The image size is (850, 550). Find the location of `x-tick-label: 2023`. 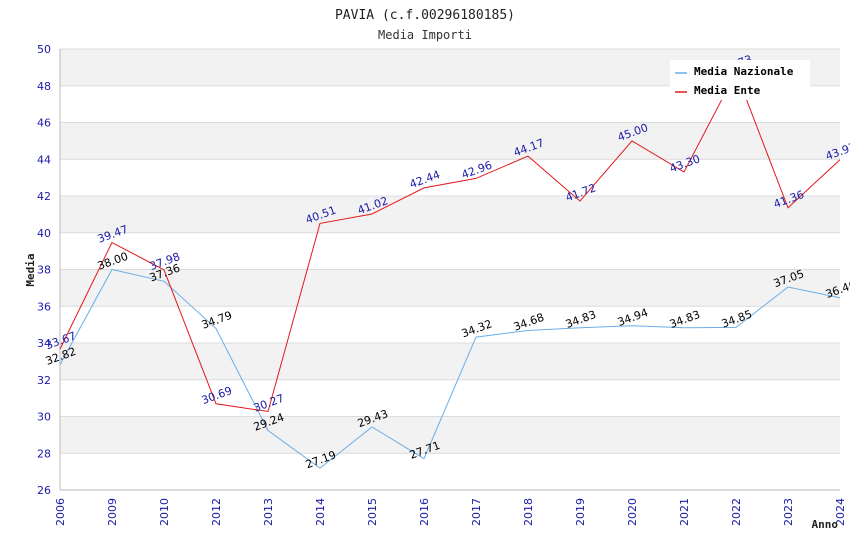

x-tick-label: 2023 is located at coordinates (788, 512).